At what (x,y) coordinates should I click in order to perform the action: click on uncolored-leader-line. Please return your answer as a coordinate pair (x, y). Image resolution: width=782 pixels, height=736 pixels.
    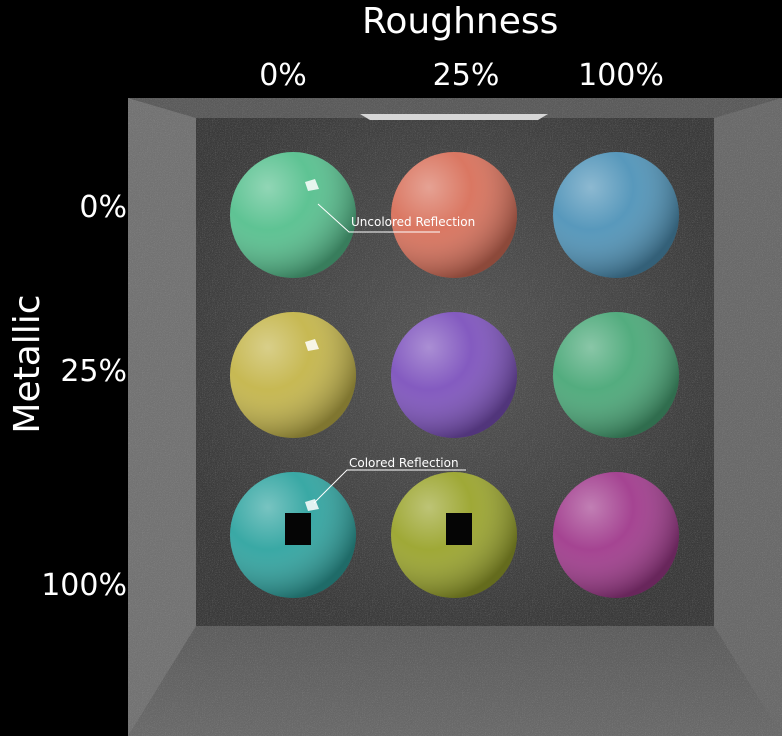
    Looking at the image, I should click on (378, 218).